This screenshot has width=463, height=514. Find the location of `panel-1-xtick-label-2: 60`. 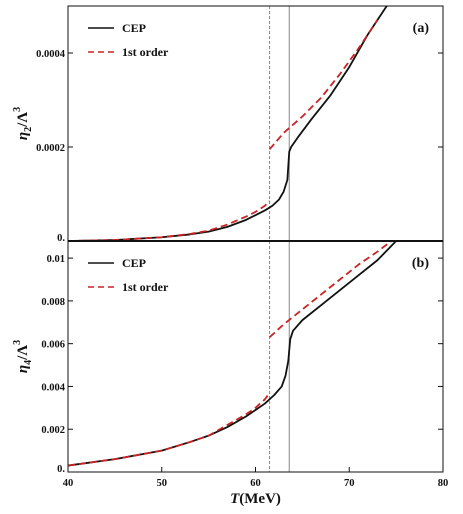

panel-1-xtick-label-2: 60 is located at coordinates (255, 483).